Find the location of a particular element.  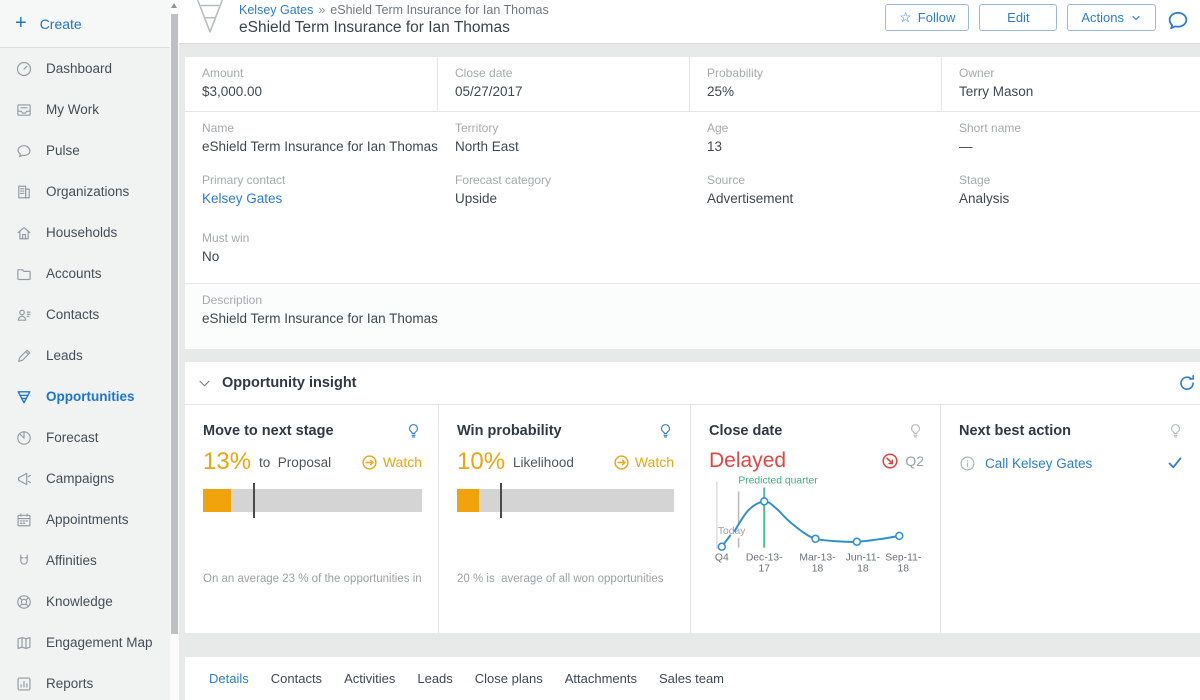

page-scrollbar is located at coordinates (174, 350).